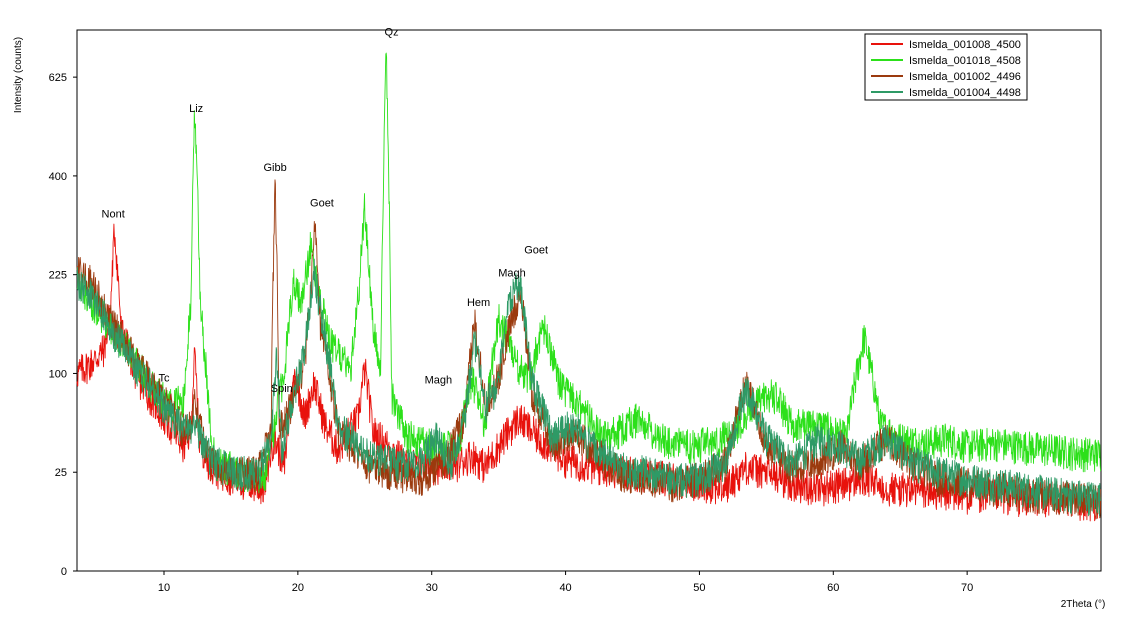 The width and height of the screenshot is (1131, 621). Describe the element at coordinates (61, 473) in the screenshot. I see `y-tick-label: 25` at that location.